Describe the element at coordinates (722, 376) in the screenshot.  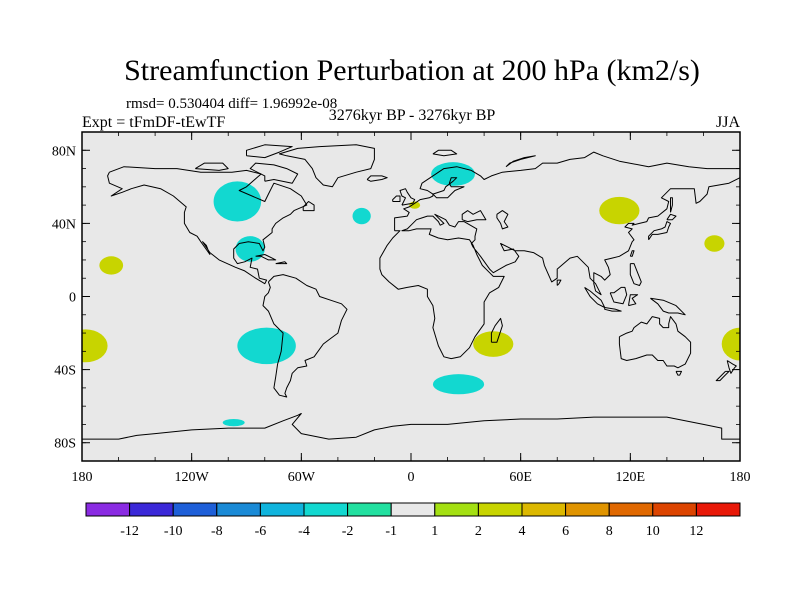
I see `coastline-new-zealand-south` at that location.